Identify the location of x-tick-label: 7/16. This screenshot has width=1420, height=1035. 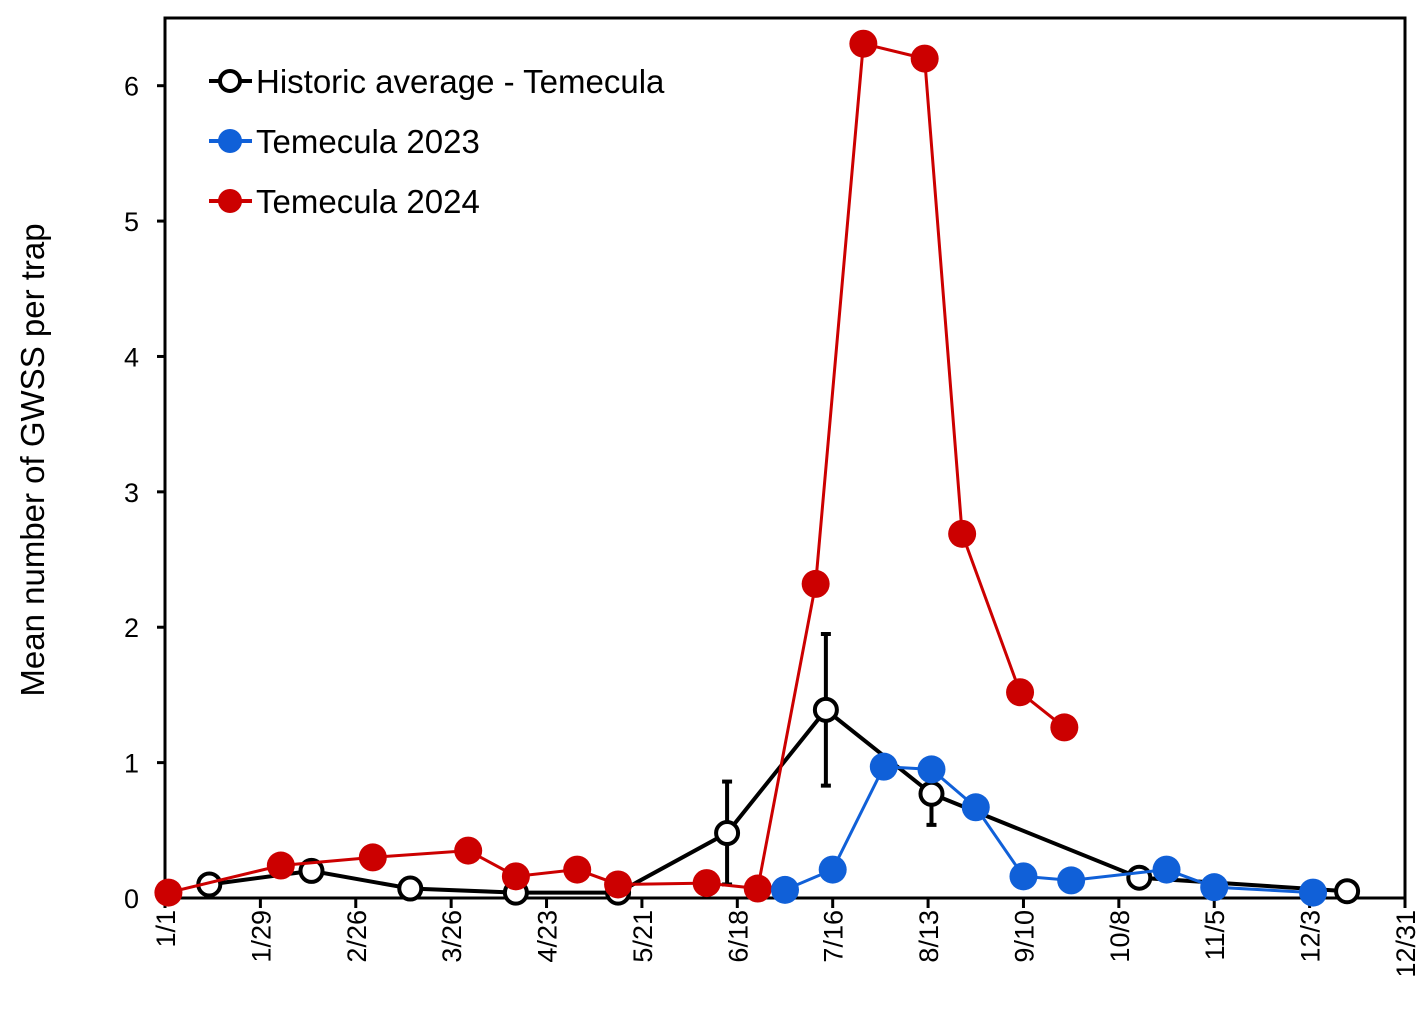
(834, 936).